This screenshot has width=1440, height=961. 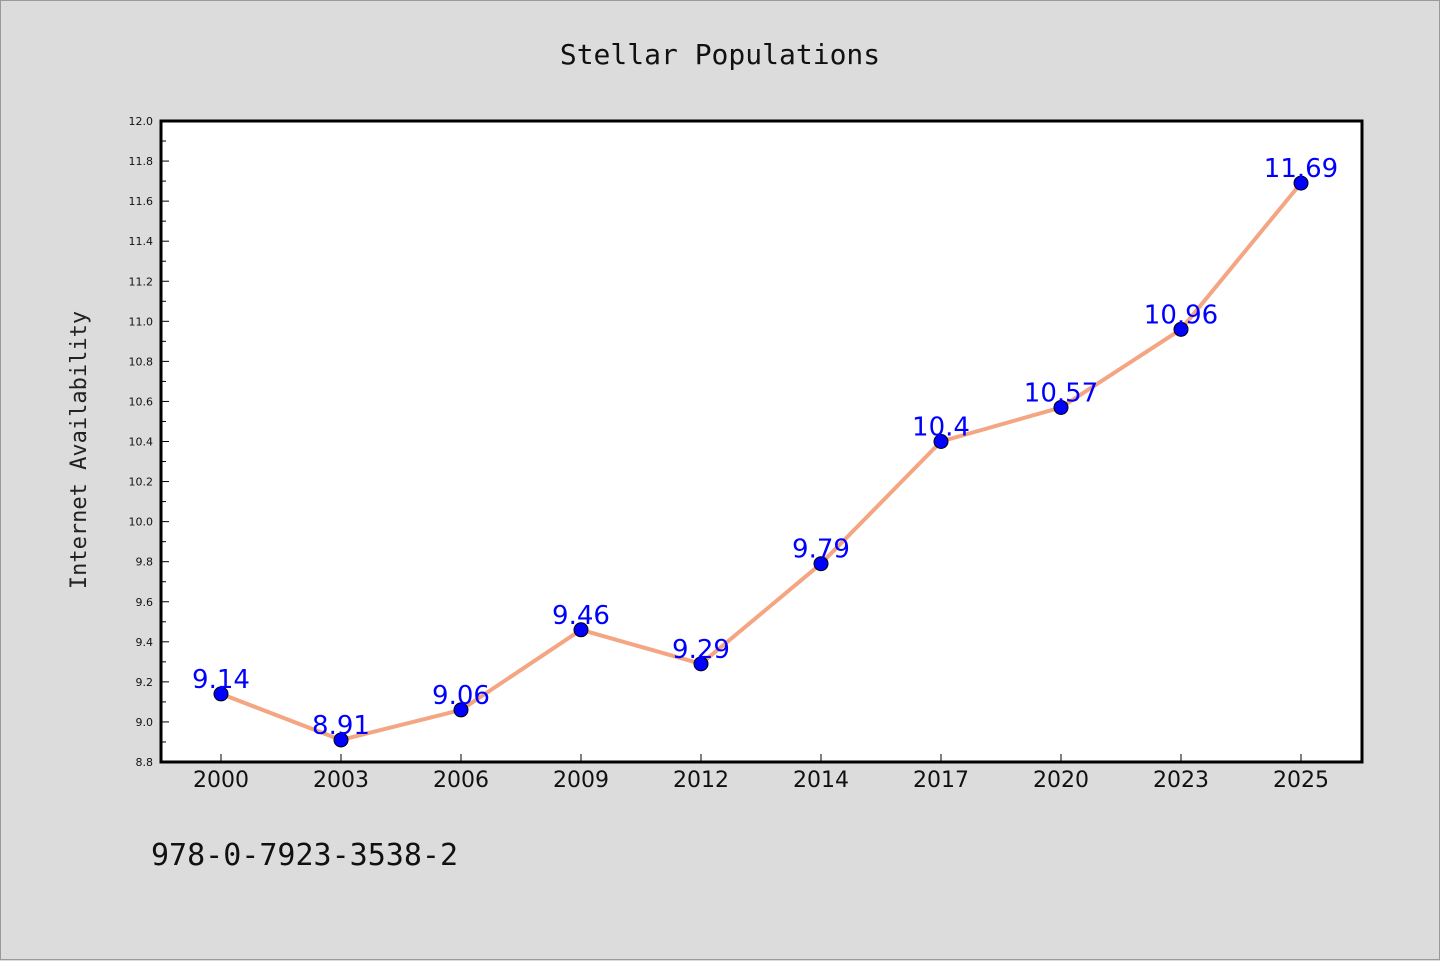 What do you see at coordinates (141, 121) in the screenshot?
I see `y-tick-label: 12.0` at bounding box center [141, 121].